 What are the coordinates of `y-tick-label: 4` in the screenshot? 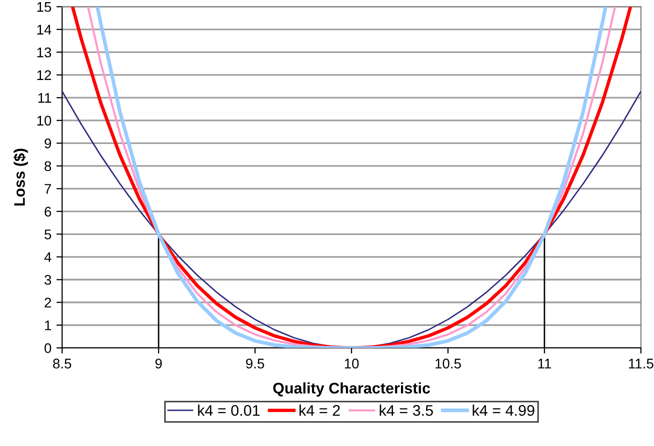 It's located at (48, 257).